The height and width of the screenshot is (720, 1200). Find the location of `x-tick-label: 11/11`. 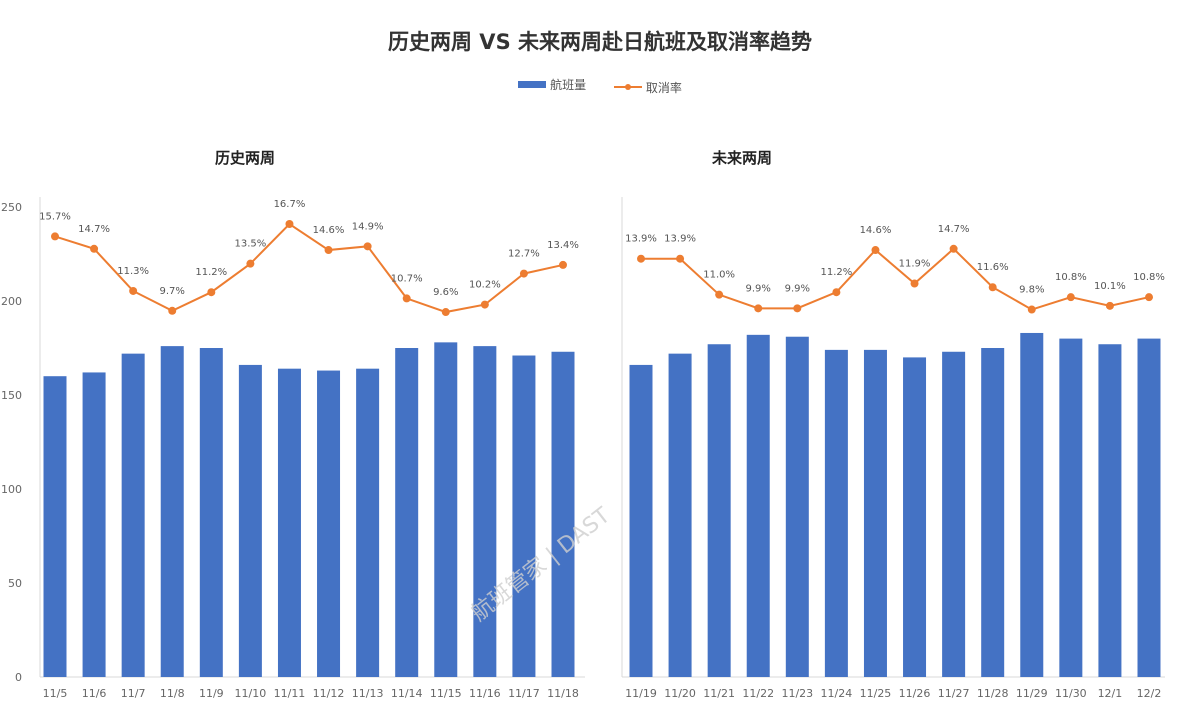

x-tick-label: 11/11 is located at coordinates (290, 693).